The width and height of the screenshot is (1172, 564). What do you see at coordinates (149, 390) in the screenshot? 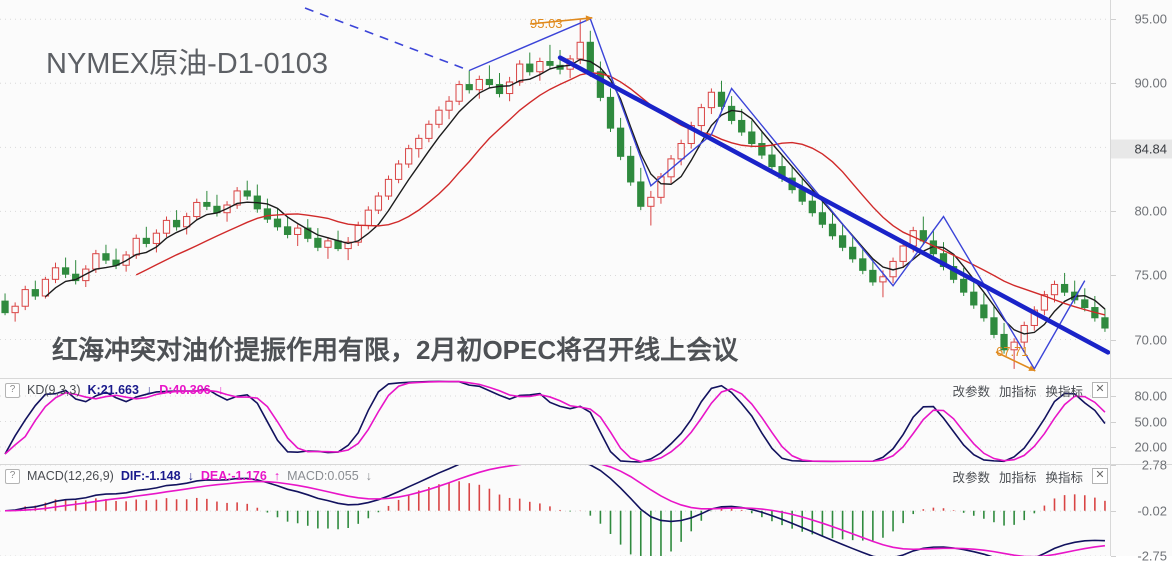
I see `kd-k-arrow-icon: ↓` at bounding box center [149, 390].